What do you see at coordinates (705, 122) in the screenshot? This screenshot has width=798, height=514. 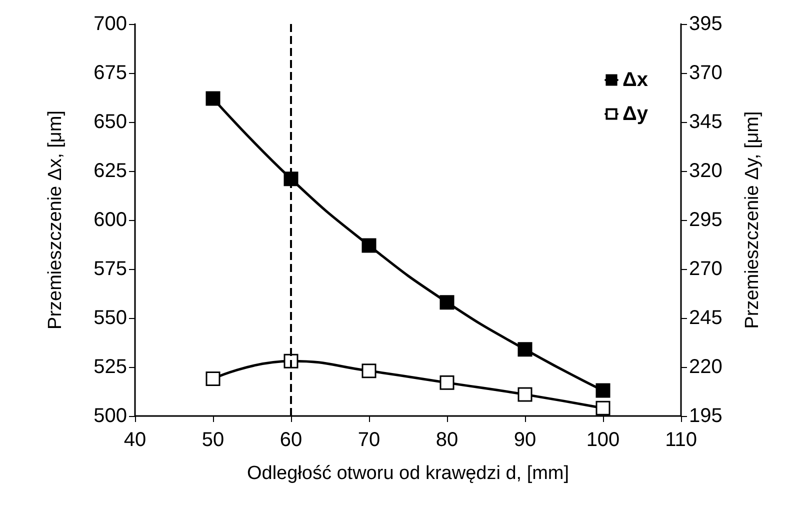 I see `y2-tick-label: 345` at bounding box center [705, 122].